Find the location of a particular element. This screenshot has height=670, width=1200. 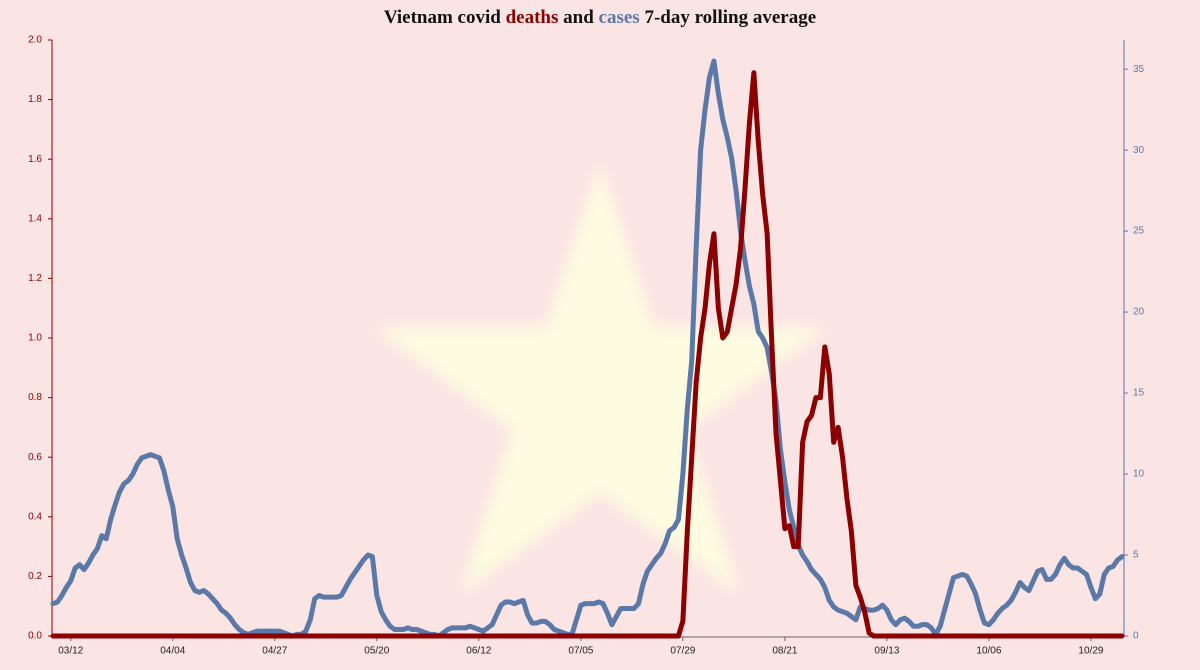

title-text: Vietnam covid is located at coordinates (442, 17).